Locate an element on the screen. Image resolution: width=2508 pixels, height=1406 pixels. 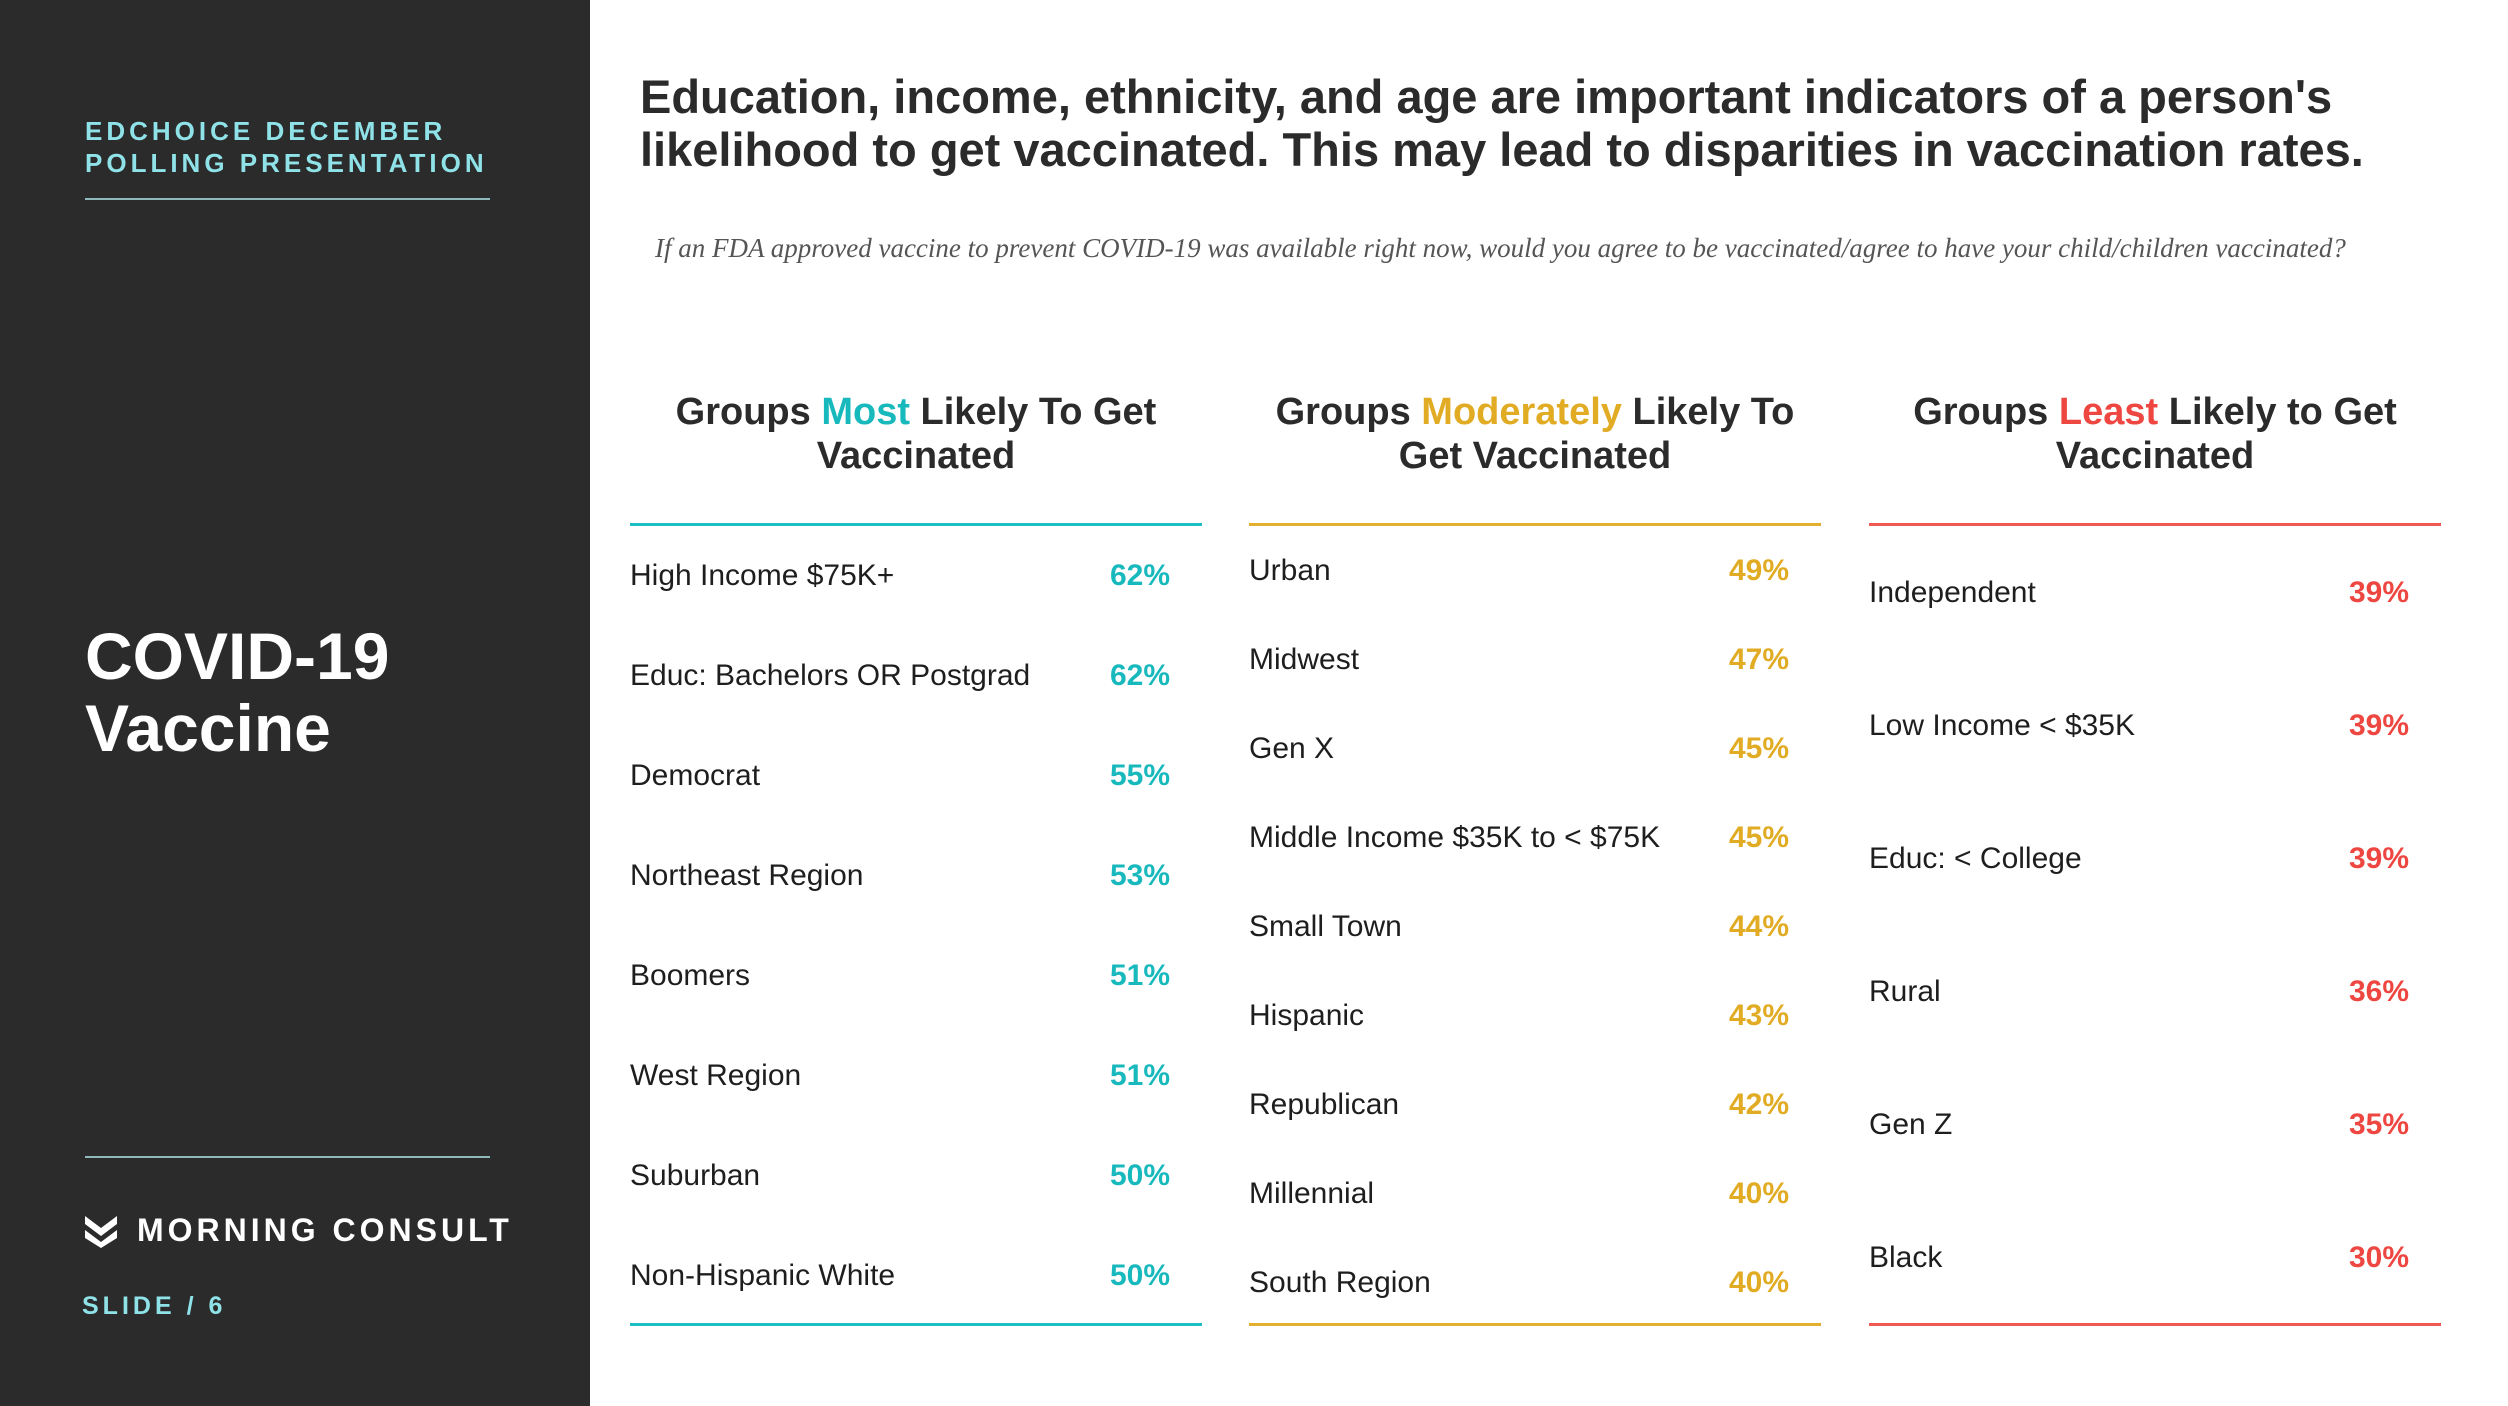
list-item: Black 30% is located at coordinates (2155, 1257).